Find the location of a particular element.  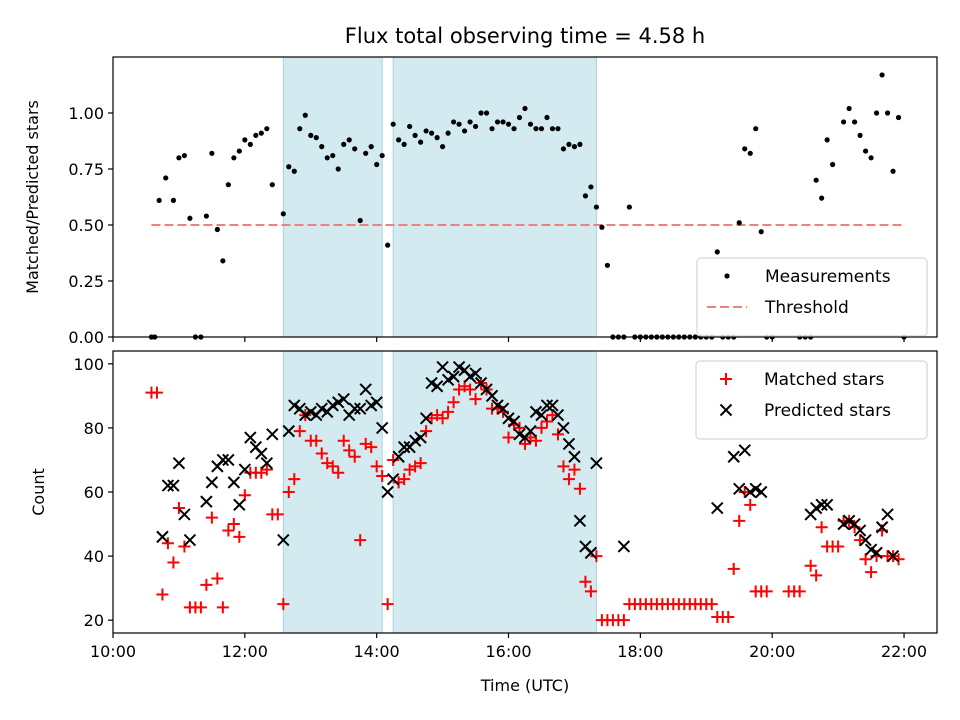

y-tick-label: 0.75 is located at coordinates (86, 169).